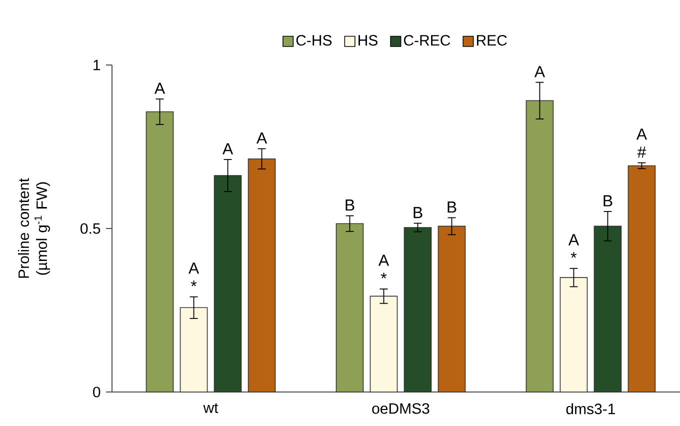  Describe the element at coordinates (491, 40) in the screenshot. I see `legend-label: REC` at that location.